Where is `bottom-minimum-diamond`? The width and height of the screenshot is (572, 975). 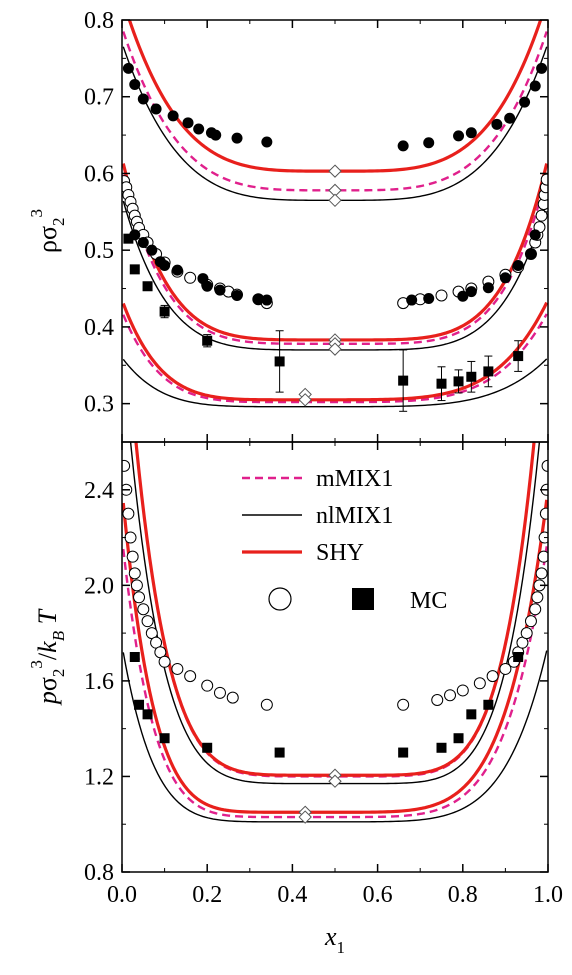
bottom-minimum-diamond is located at coordinates (305, 817).